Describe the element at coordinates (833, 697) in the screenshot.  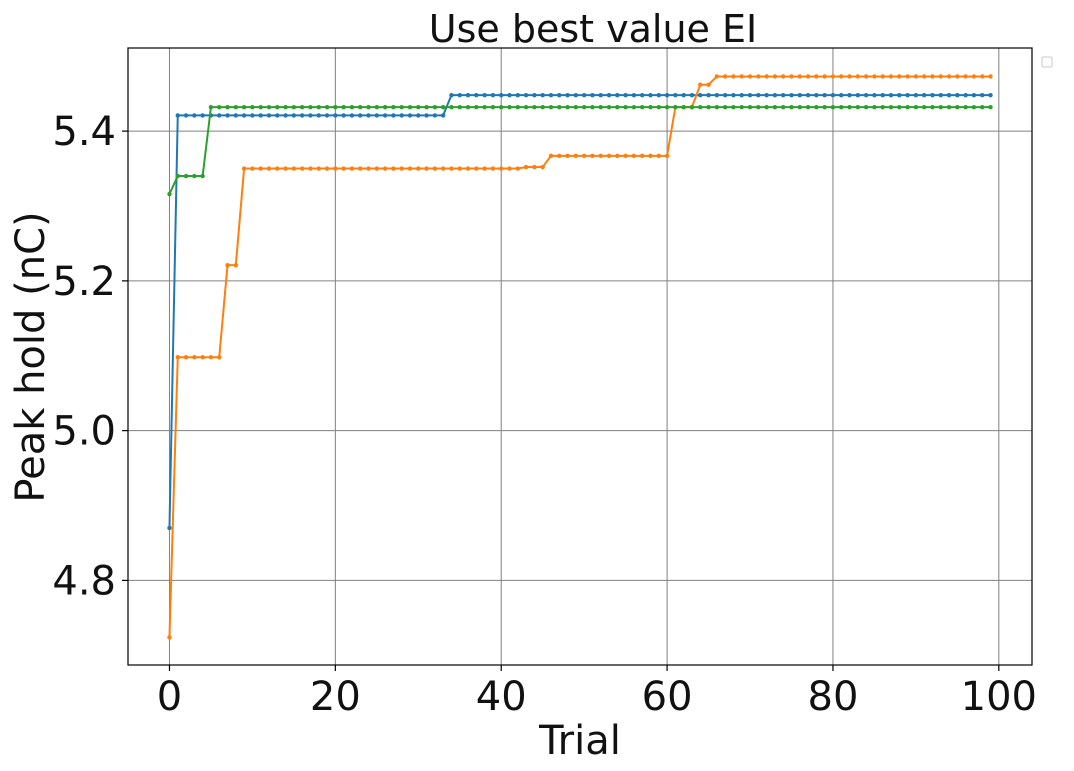
I see `x-tick-label: 80` at that location.